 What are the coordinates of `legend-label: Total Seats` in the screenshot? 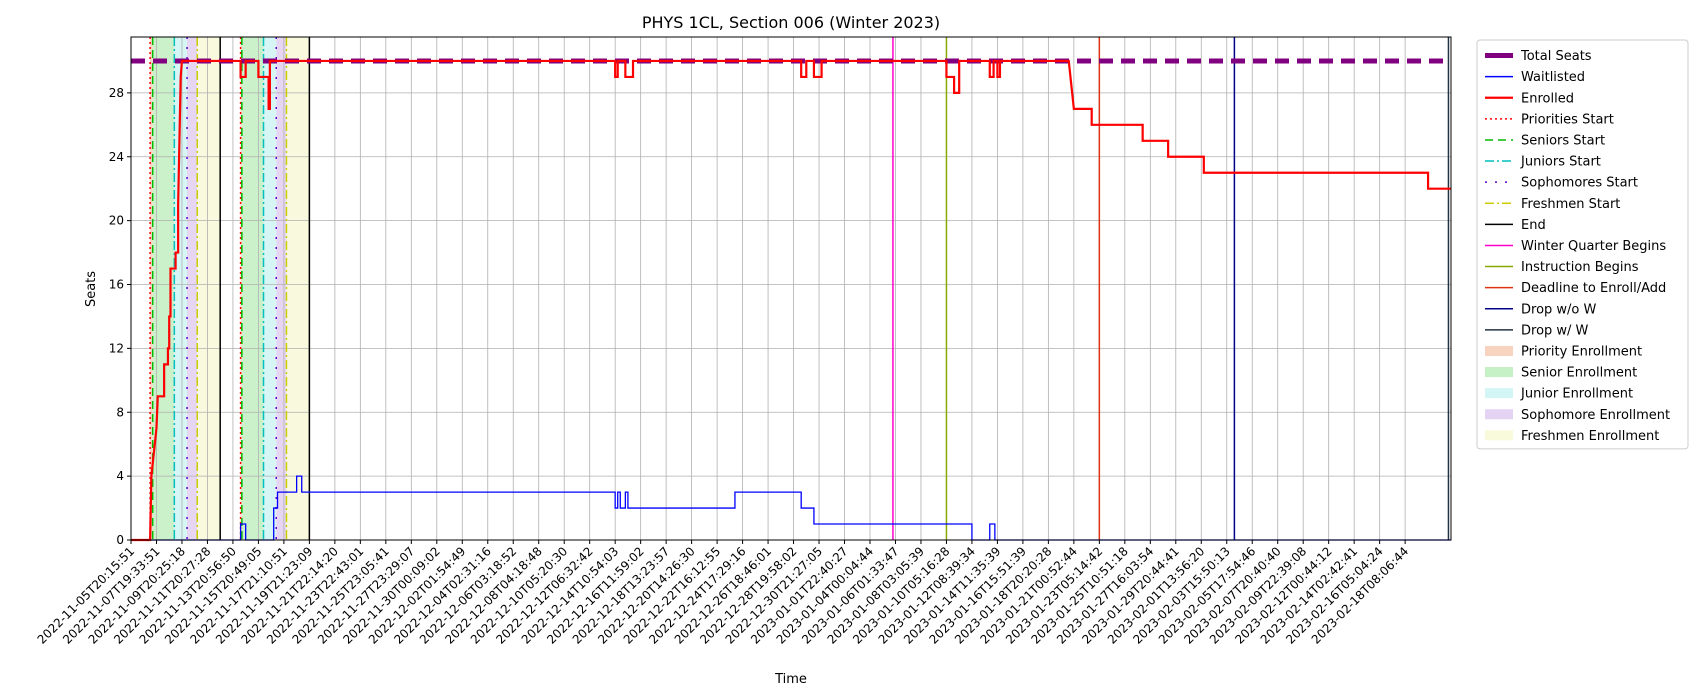 It's located at (1556, 56).